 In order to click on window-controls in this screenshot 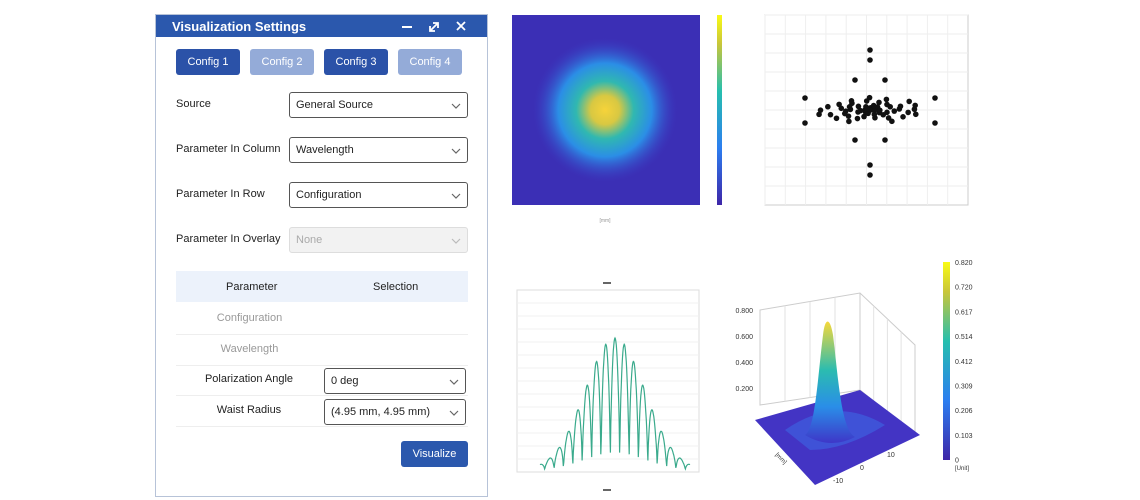, I will do `click(442, 26)`.